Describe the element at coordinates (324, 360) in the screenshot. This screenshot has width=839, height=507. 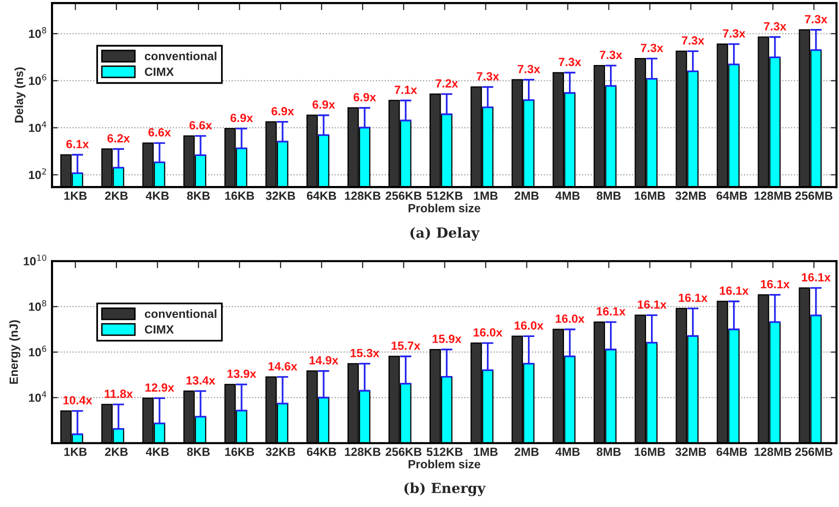
I see `annotation: 14.9x` at that location.